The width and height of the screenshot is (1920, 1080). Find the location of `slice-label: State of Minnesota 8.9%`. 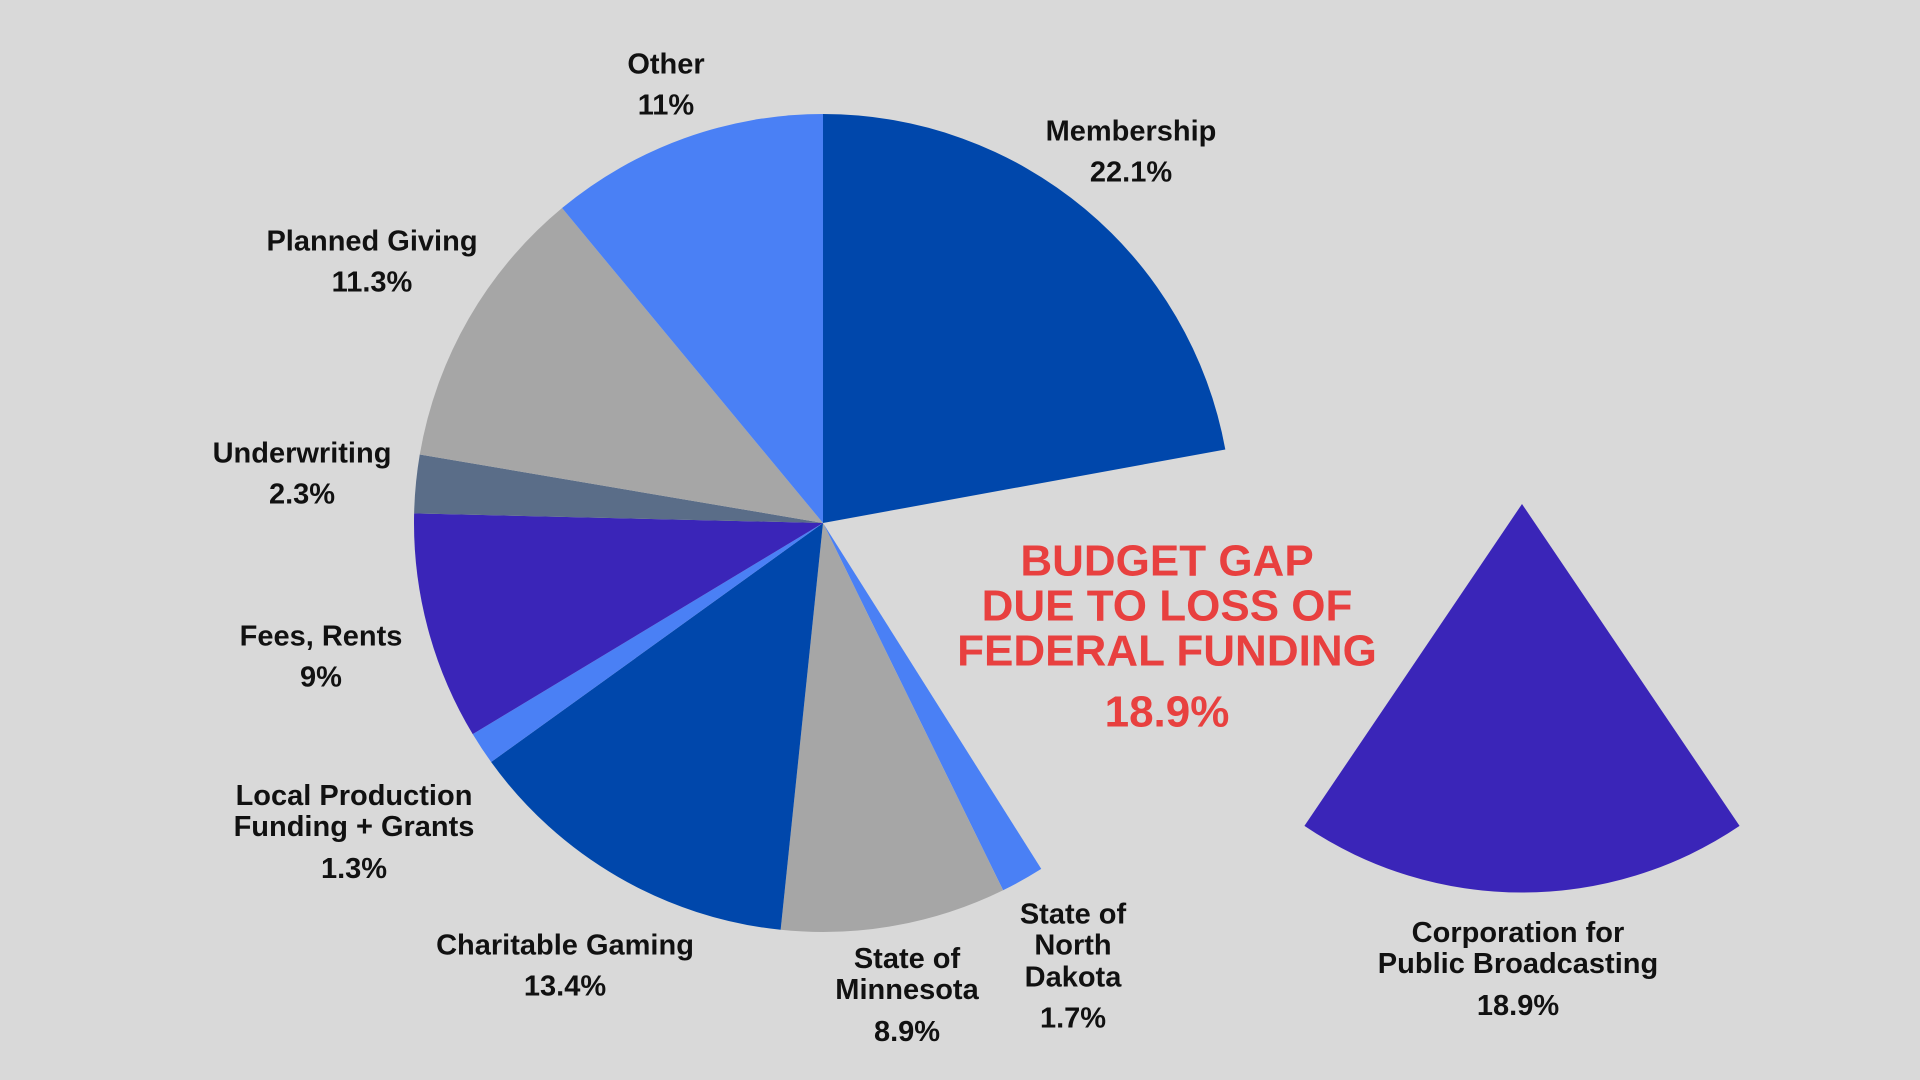

slice-label: State of Minnesota 8.9% is located at coordinates (907, 995).